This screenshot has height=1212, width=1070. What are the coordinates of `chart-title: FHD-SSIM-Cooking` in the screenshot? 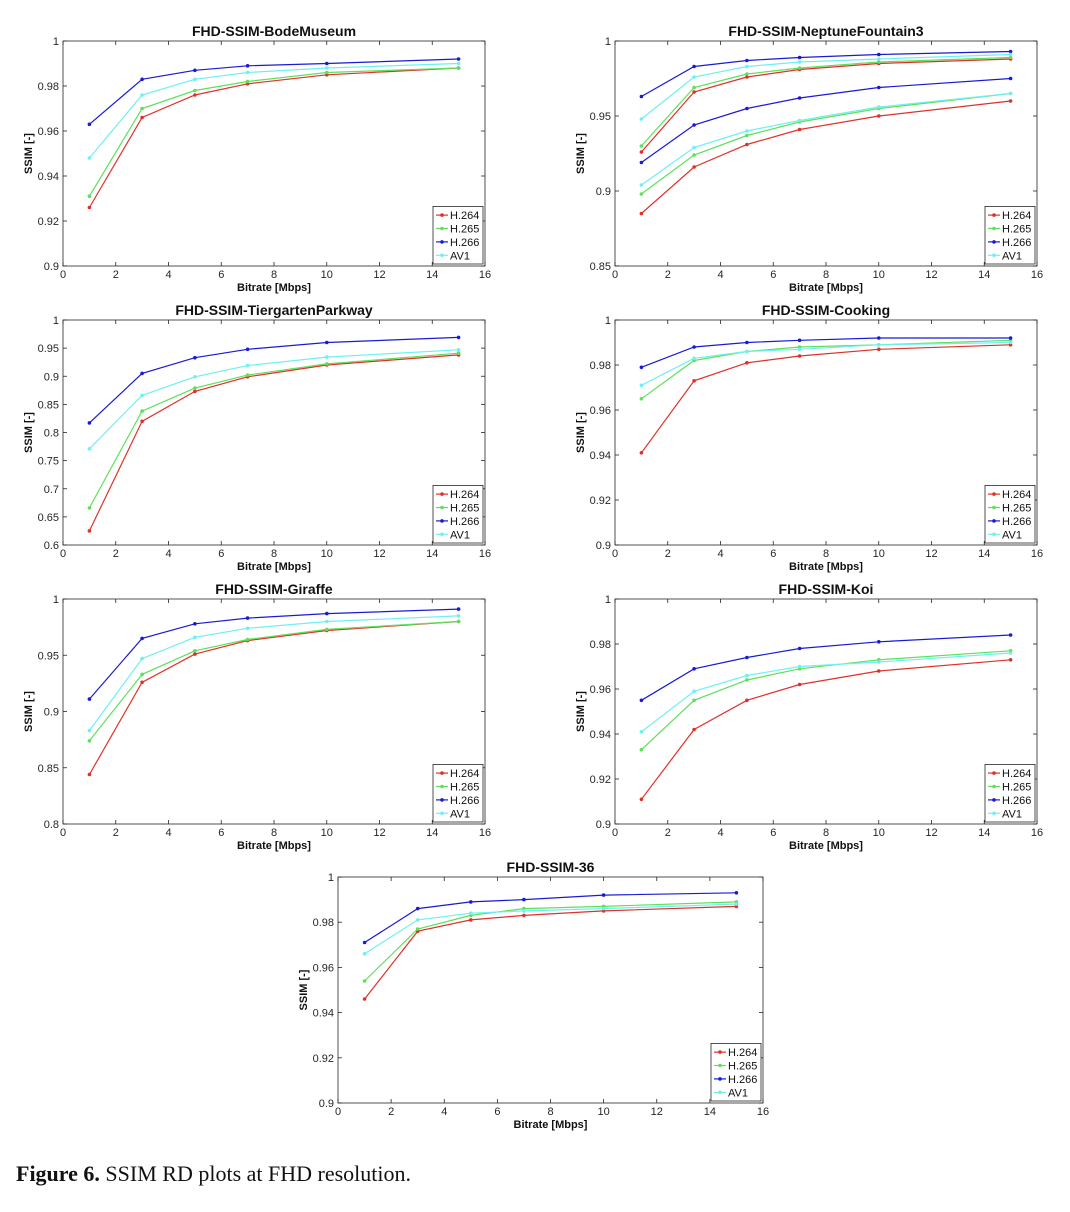 It's located at (826, 310).